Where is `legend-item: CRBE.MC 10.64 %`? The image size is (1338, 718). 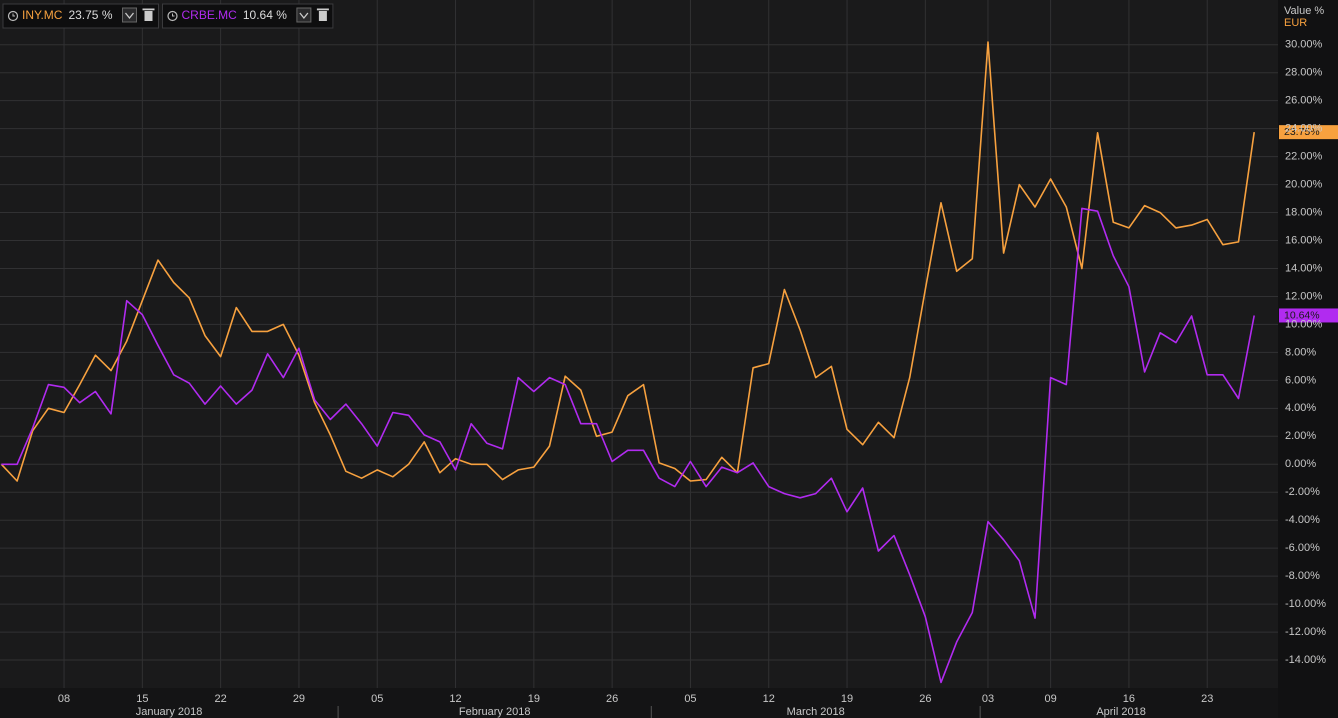 legend-item: CRBE.MC 10.64 % is located at coordinates (248, 16).